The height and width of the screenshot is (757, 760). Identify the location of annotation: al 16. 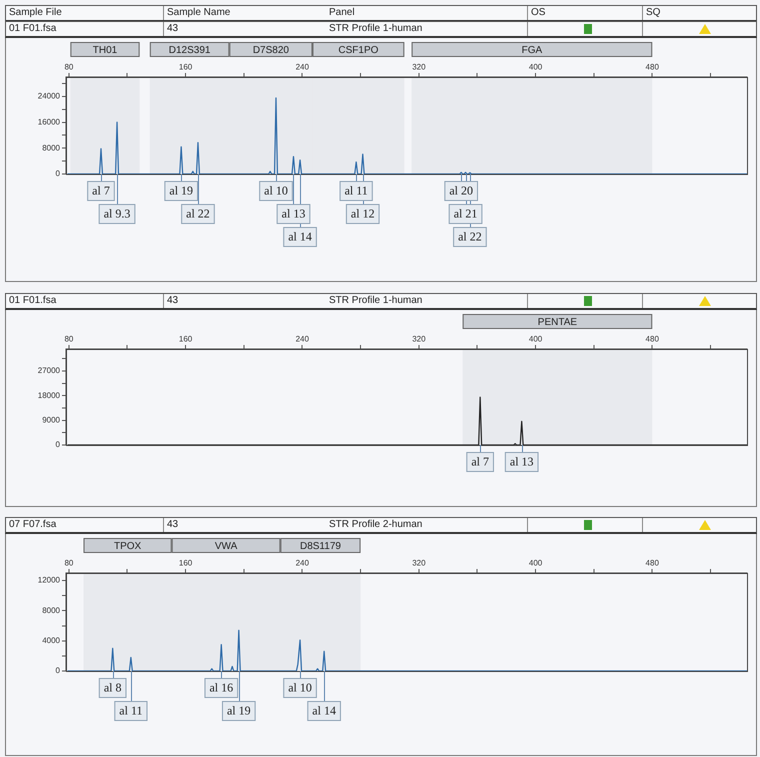
(221, 687).